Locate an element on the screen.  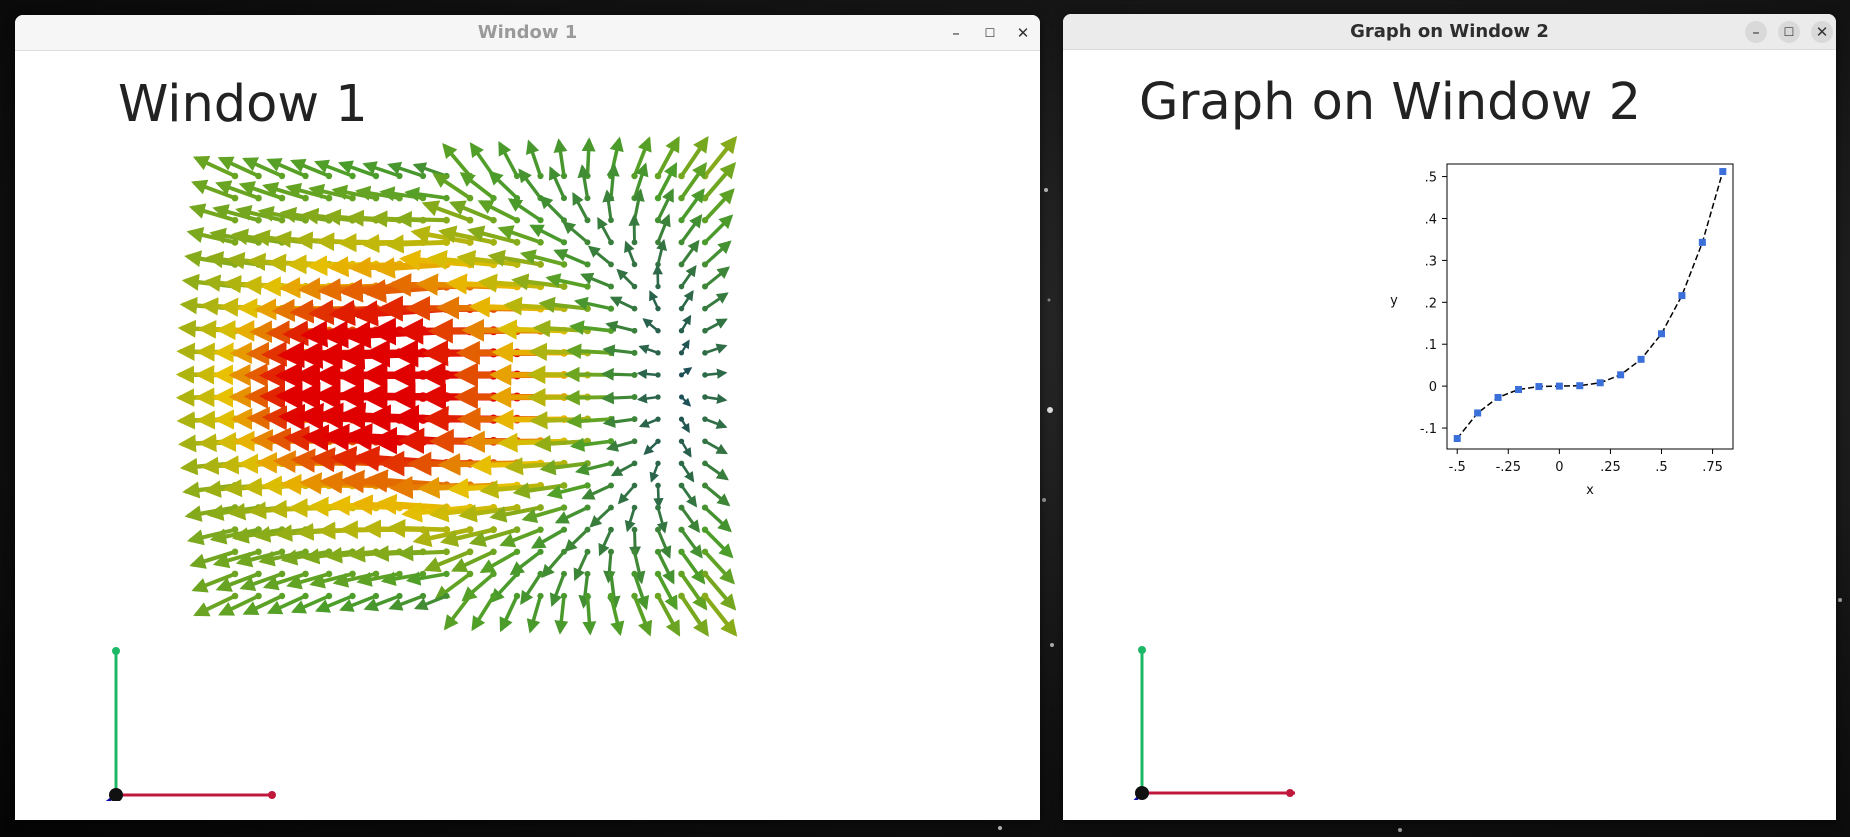
window-2-titlebar: Graph on Window 2 – ☐ ✕ is located at coordinates (1449, 32).